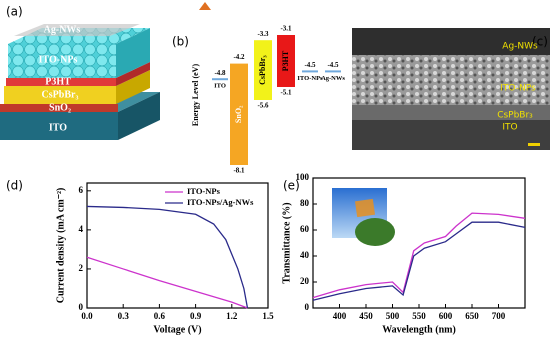 The image size is (550, 339). What do you see at coordinates (196, 316) in the screenshot?
I see `x-tick-label: 0.9` at bounding box center [196, 316].